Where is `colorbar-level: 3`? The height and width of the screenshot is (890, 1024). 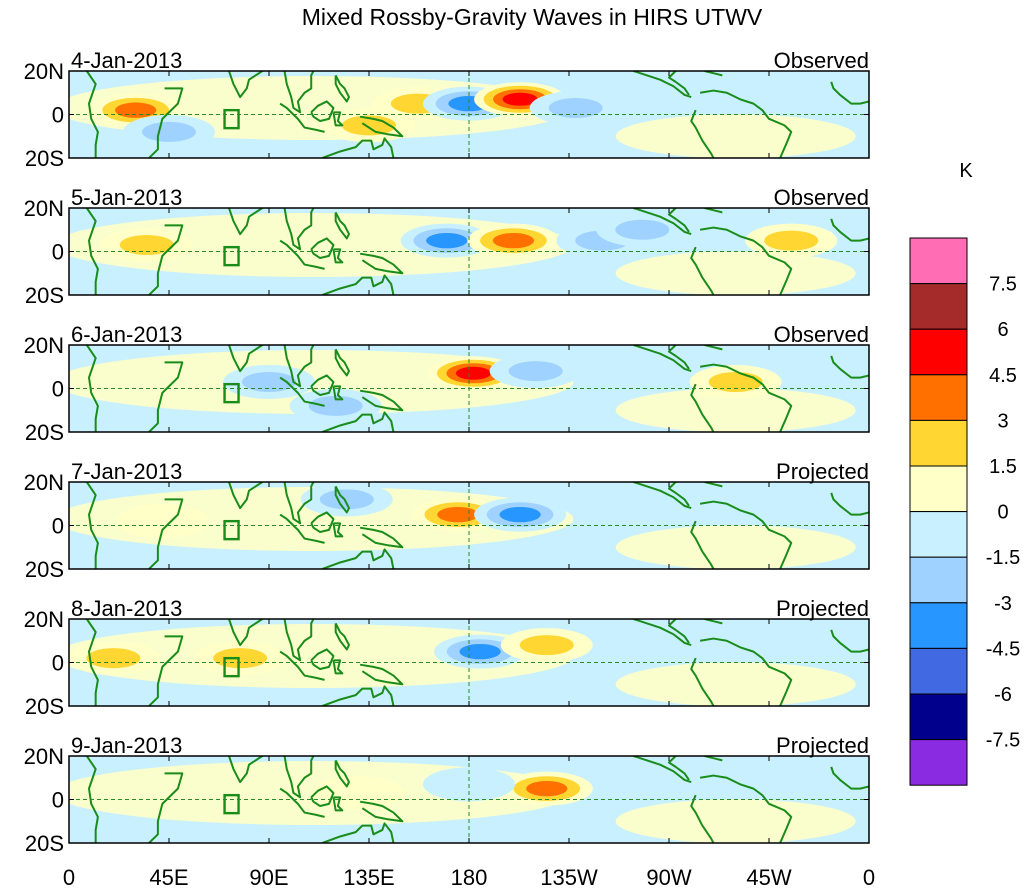 colorbar-level: 3 is located at coordinates (1002, 421).